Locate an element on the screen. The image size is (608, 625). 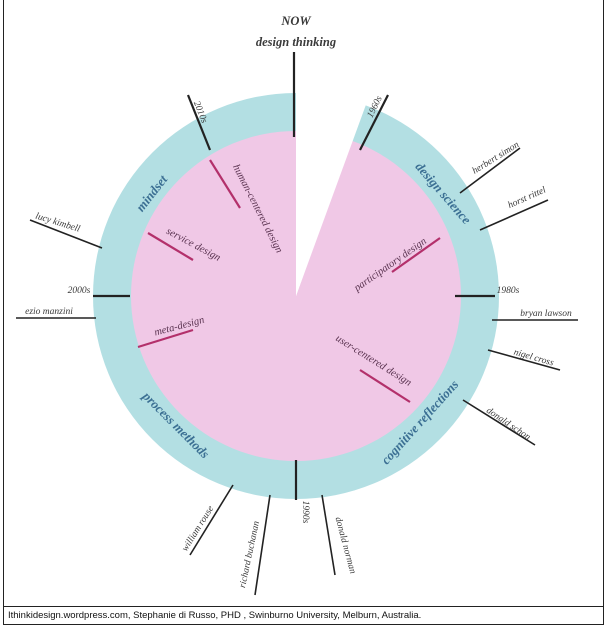
person-william-rouse: william rouse is located at coordinates (198, 528).